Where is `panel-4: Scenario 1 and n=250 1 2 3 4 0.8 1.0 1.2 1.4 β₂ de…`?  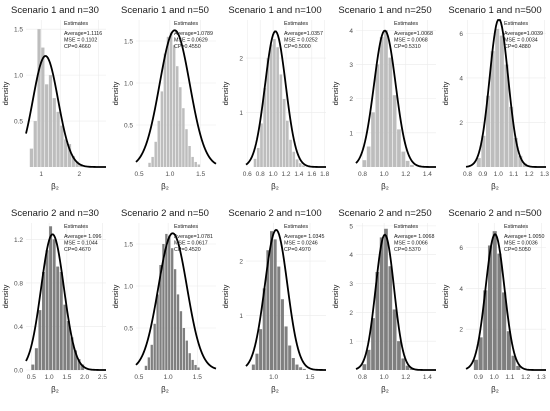 panel-4: Scenario 1 and n=250 1 2 3 4 0.8 1.0 1.2 1.4 β₂ de… is located at coordinates (383, 98).